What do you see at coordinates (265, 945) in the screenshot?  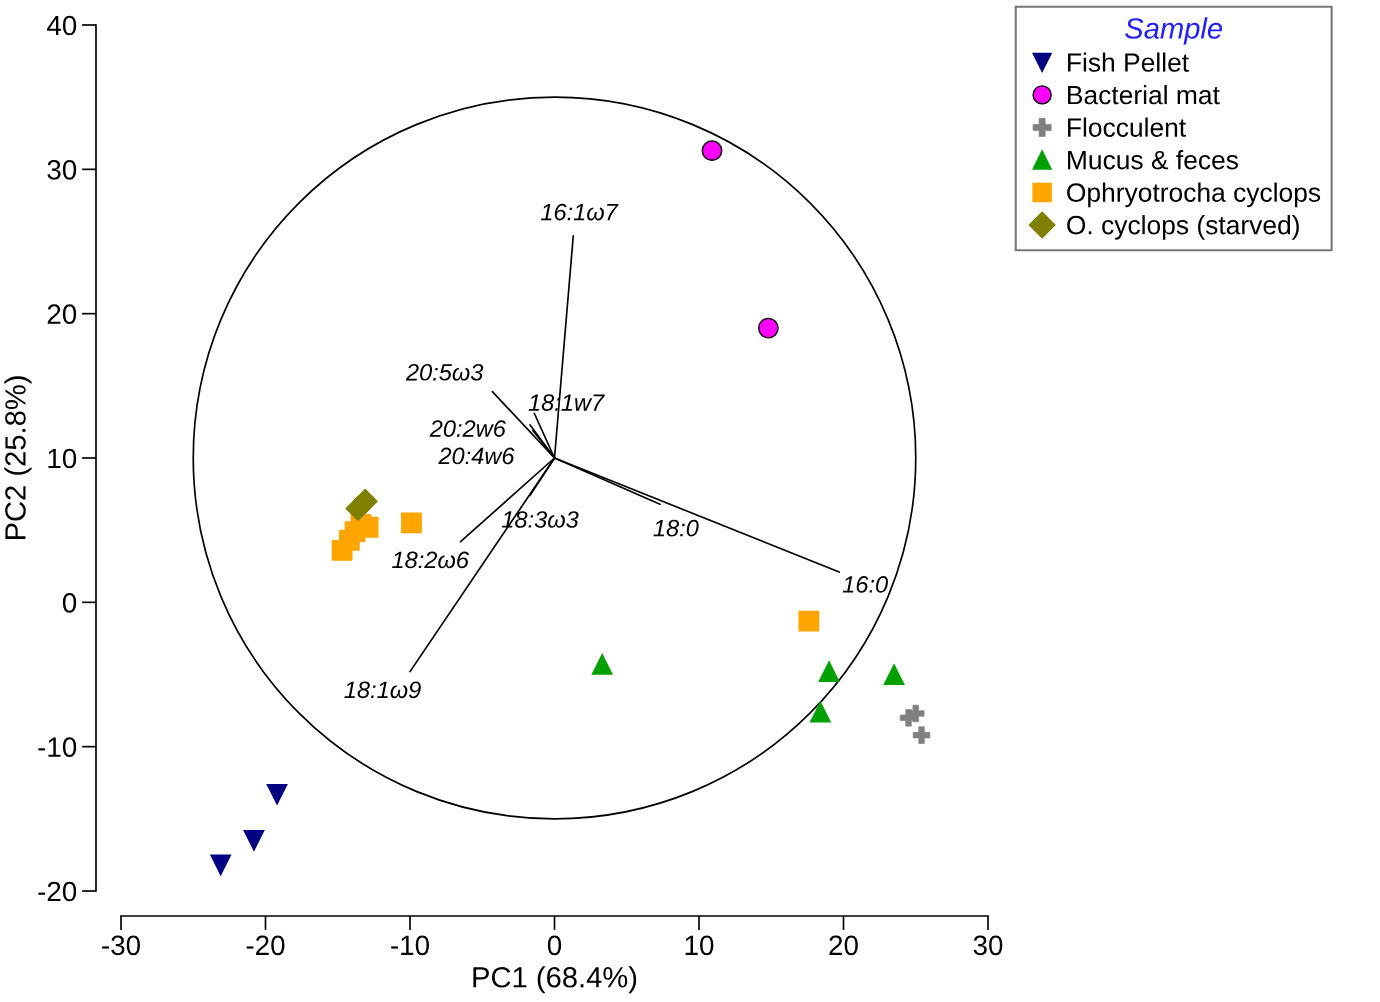 I see `x-tick-label: -20` at bounding box center [265, 945].